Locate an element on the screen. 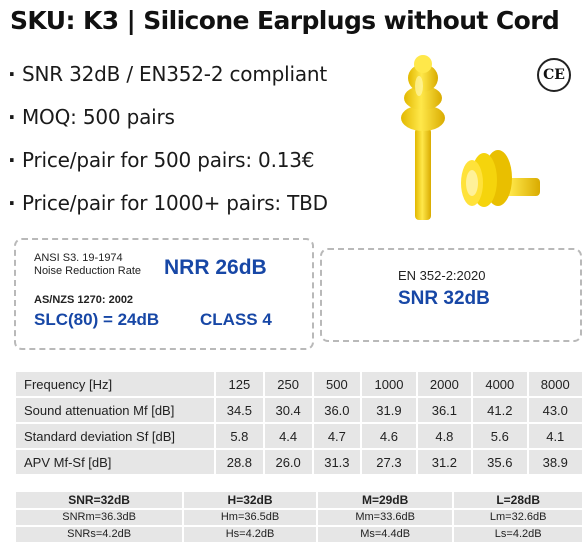 This screenshot has width=586, height=552. table-cell: 4.8 is located at coordinates (444, 436).